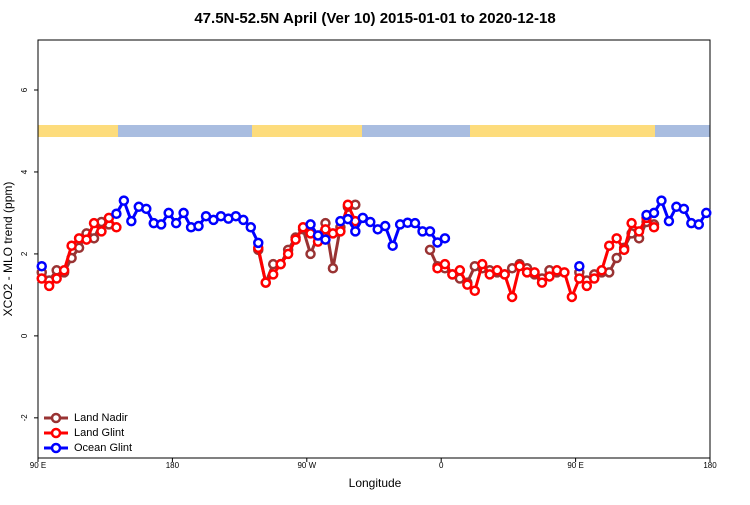 The width and height of the screenshot is (750, 505). I want to click on y-tick-label: 2, so click(24, 253).